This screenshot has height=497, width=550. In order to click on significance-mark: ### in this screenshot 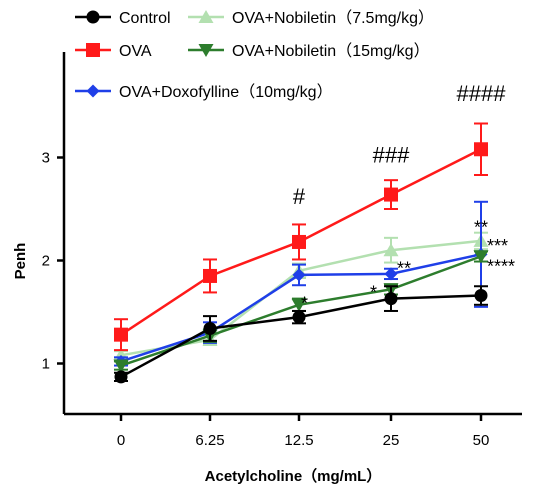, I will do `click(391, 155)`.